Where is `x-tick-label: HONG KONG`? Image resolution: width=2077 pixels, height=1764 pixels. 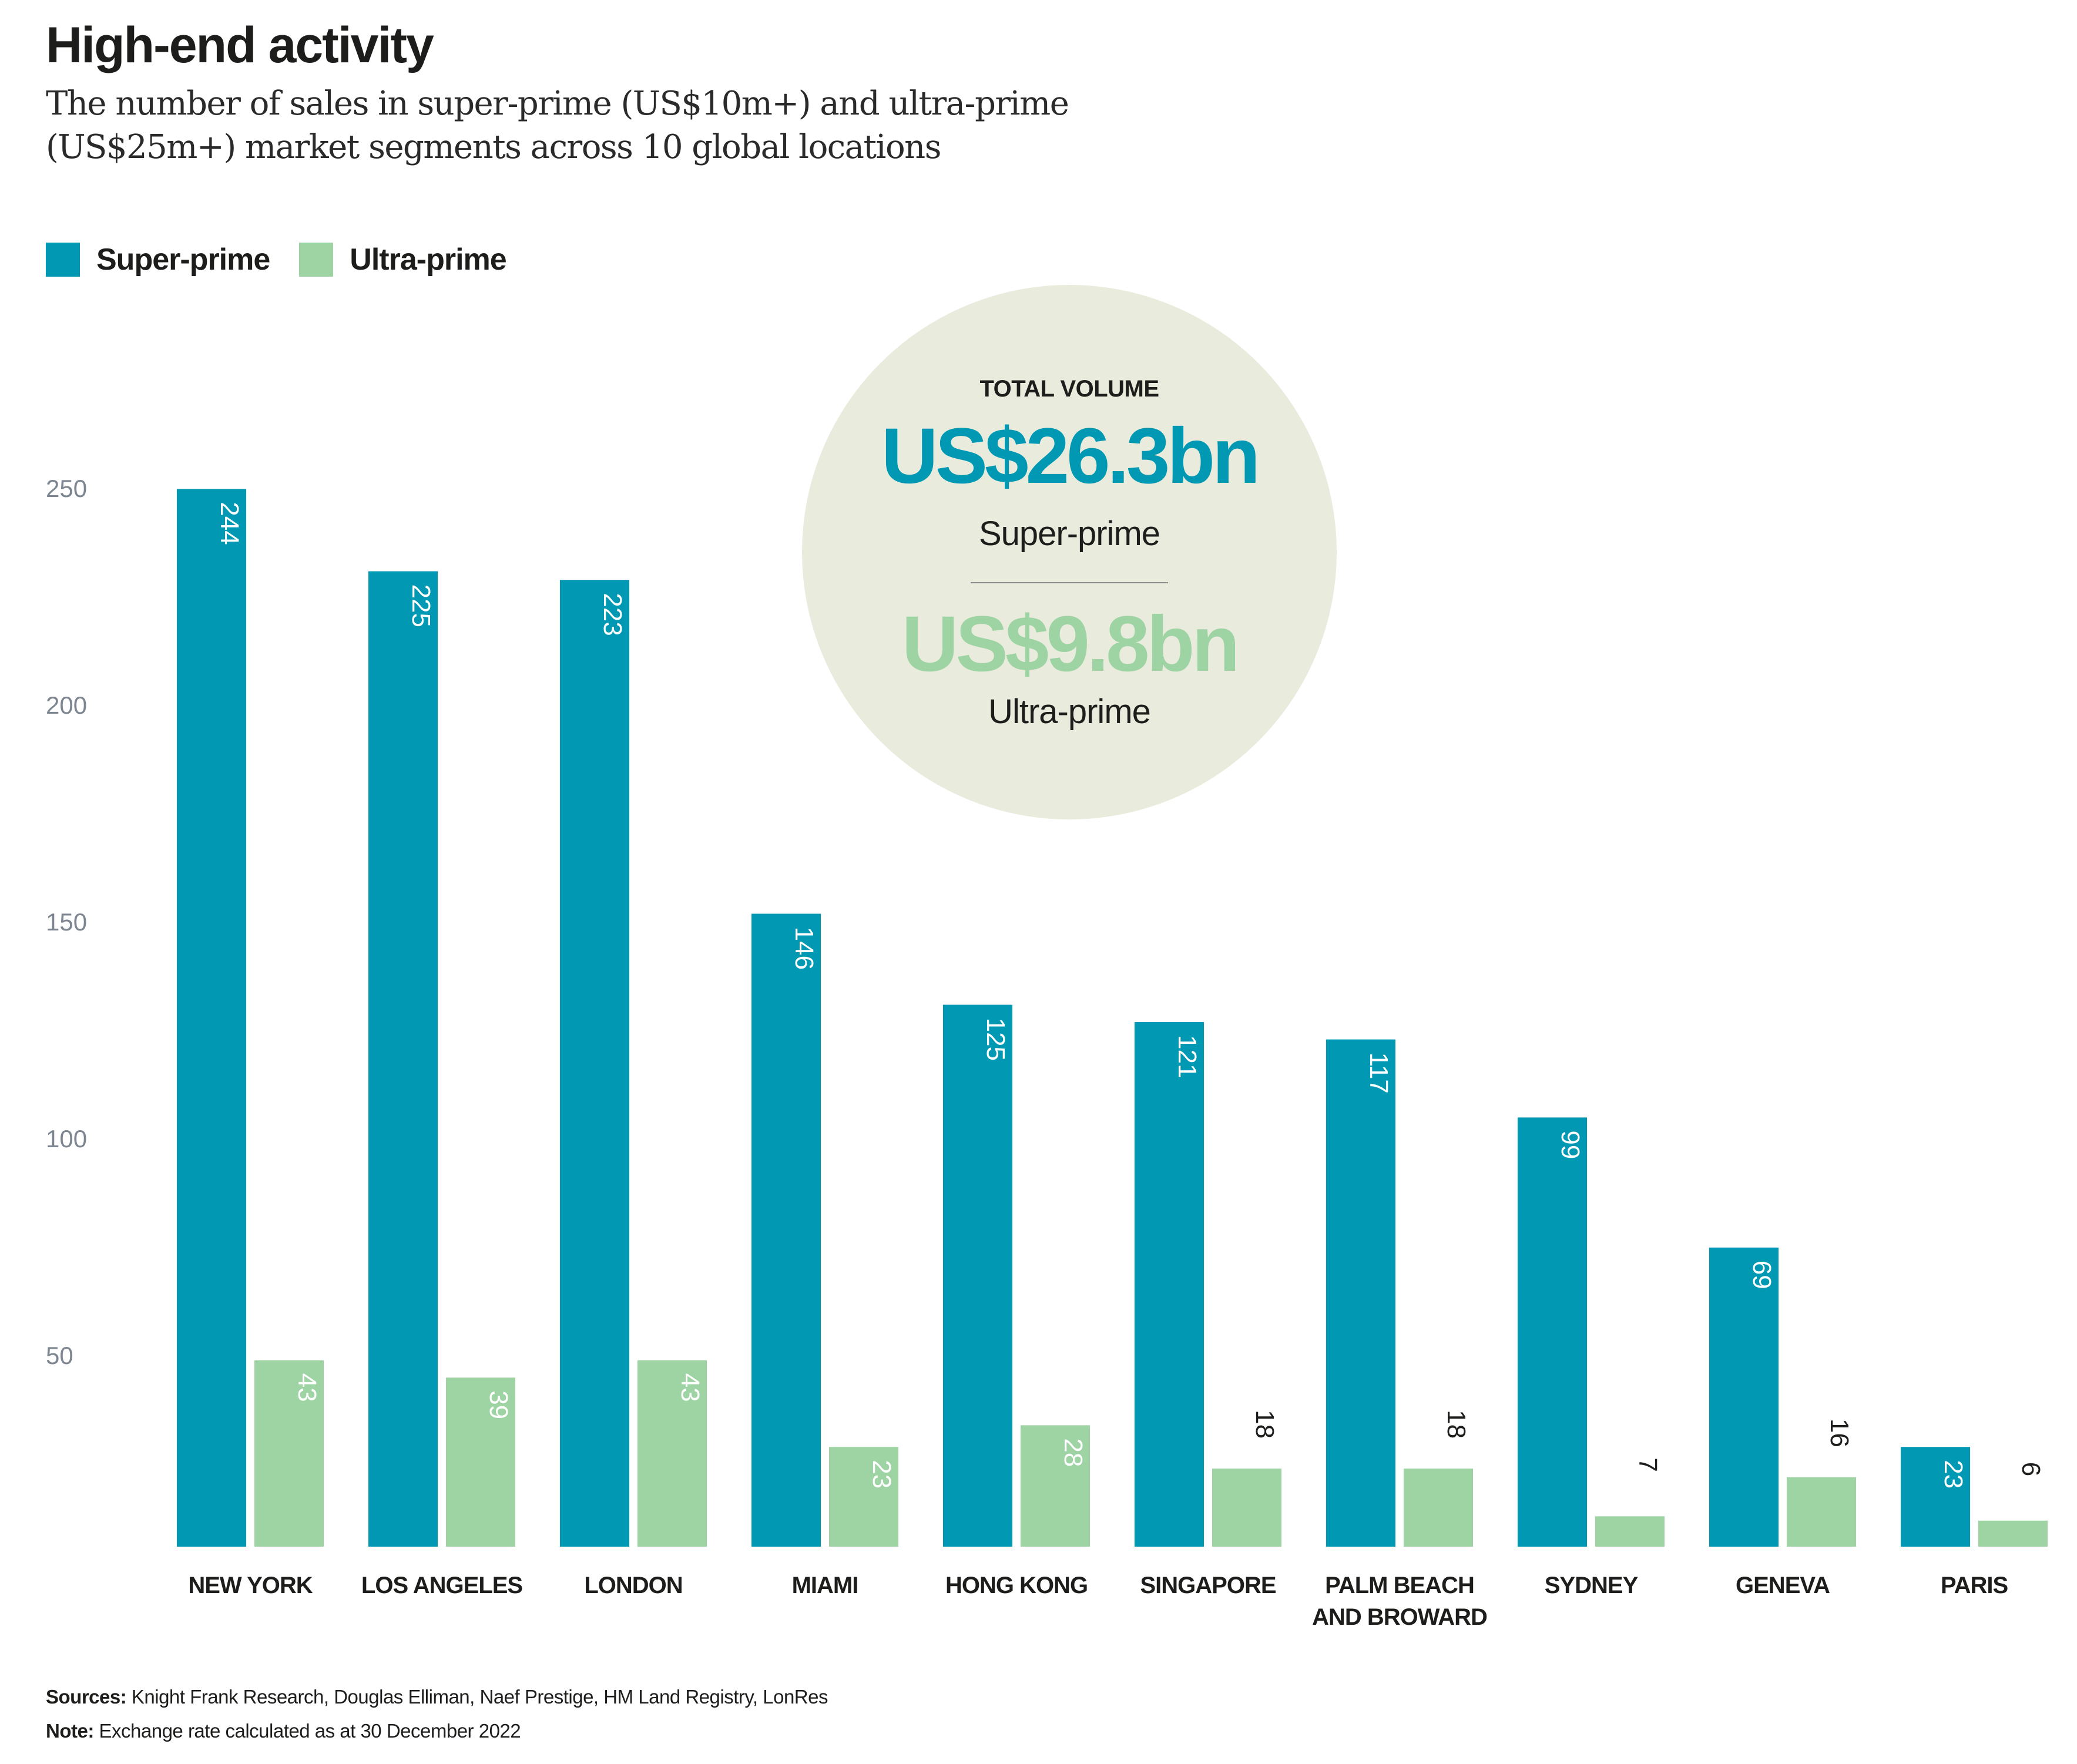 x-tick-label: HONG KONG is located at coordinates (1017, 1585).